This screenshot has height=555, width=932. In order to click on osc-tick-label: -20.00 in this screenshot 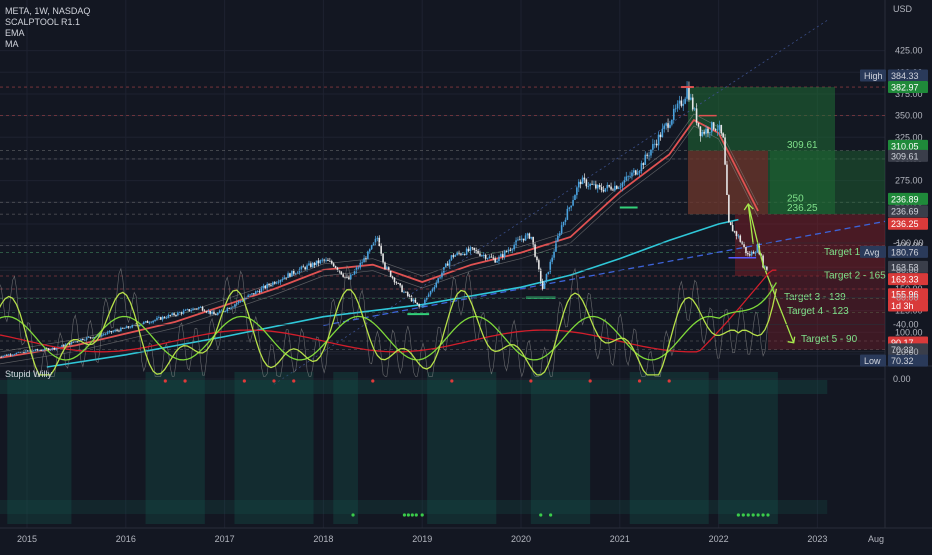, I will do `click(906, 352)`.